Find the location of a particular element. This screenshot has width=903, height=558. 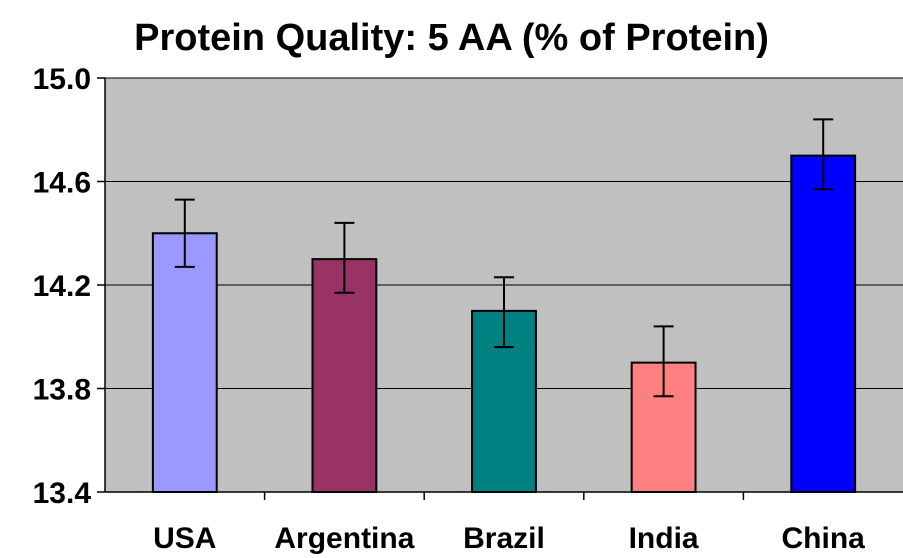

y-tick-label: 13.4 is located at coordinates (62, 493).